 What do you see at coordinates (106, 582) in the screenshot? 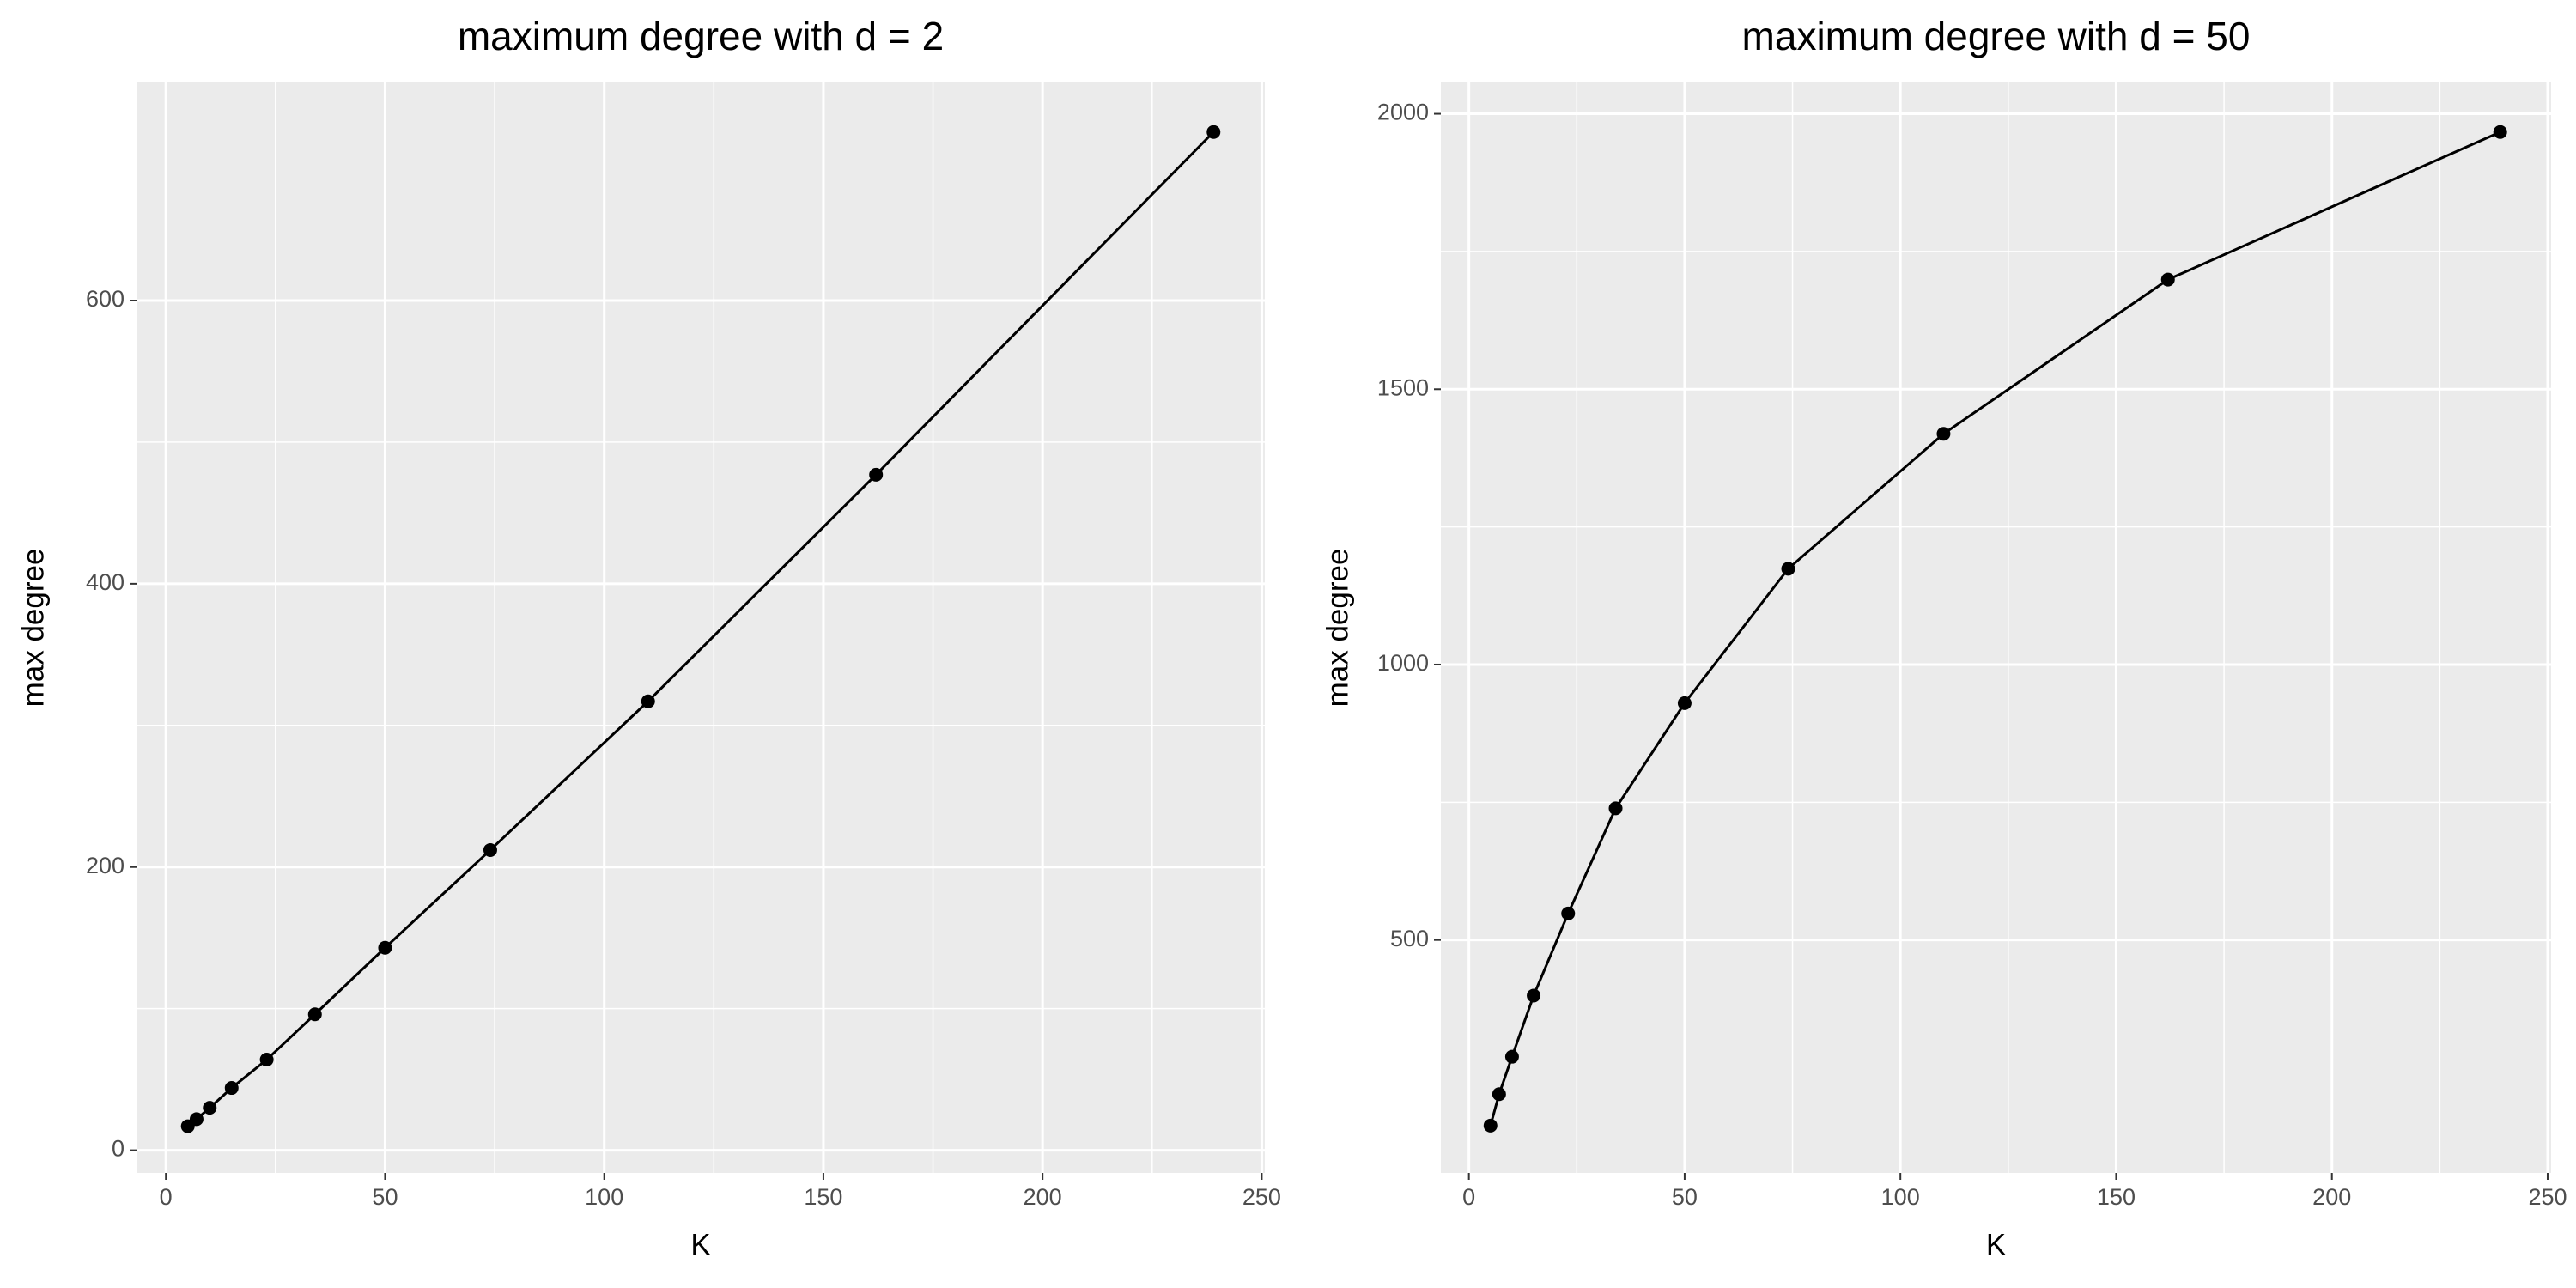
I see `y-tick-label: 400` at bounding box center [106, 582].